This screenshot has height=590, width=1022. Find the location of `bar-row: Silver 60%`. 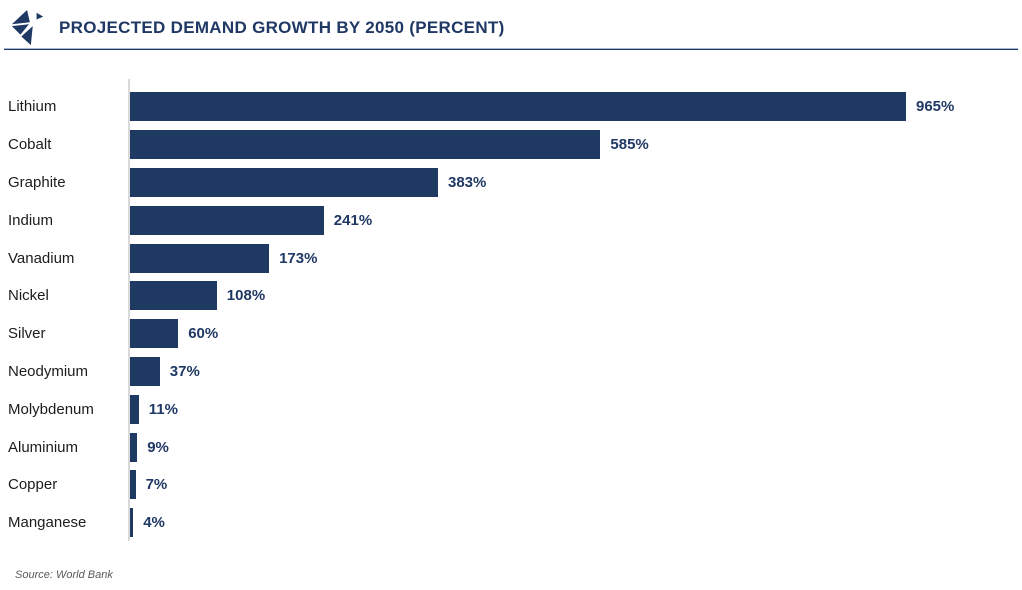

bar-row: Silver 60% is located at coordinates (511, 334).